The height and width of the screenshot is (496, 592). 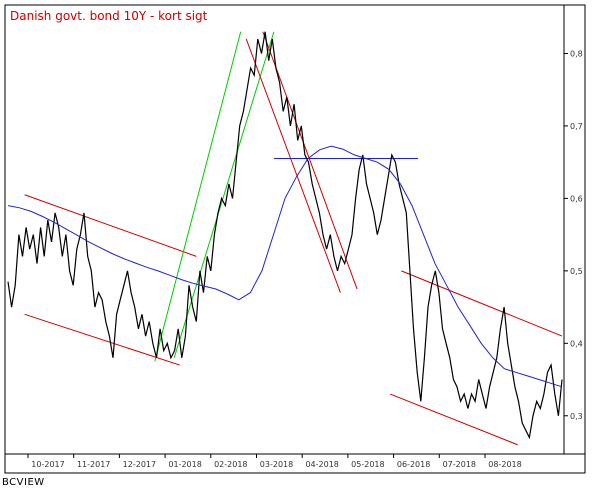 I want to click on x-tick-label: 05-2018, so click(x=367, y=464).